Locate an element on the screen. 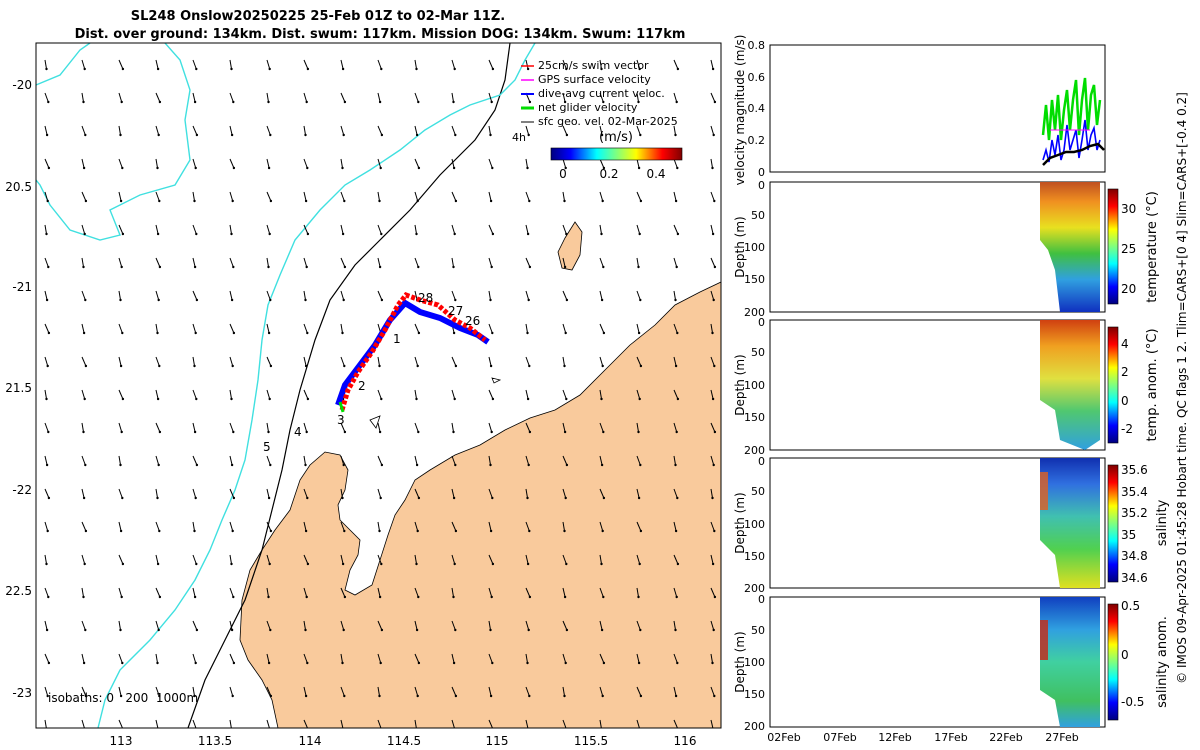 This screenshot has height=750, width=1200. panel-temperature: Depth (m) temperature (°C) 30 25 20 is located at coordinates (946, 247).